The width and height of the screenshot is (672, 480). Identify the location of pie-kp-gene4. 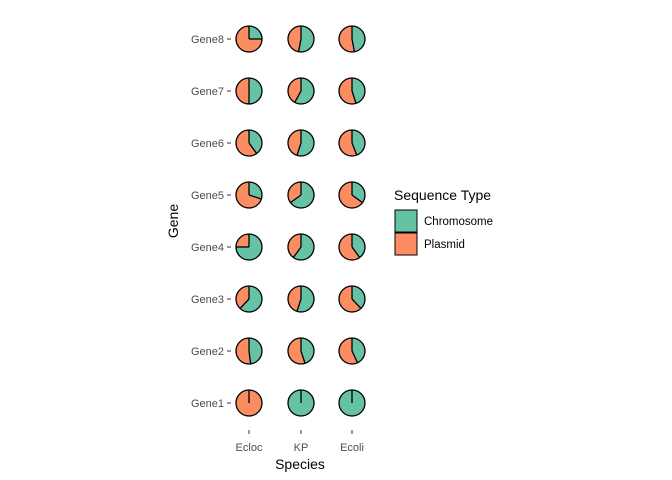
(301, 247).